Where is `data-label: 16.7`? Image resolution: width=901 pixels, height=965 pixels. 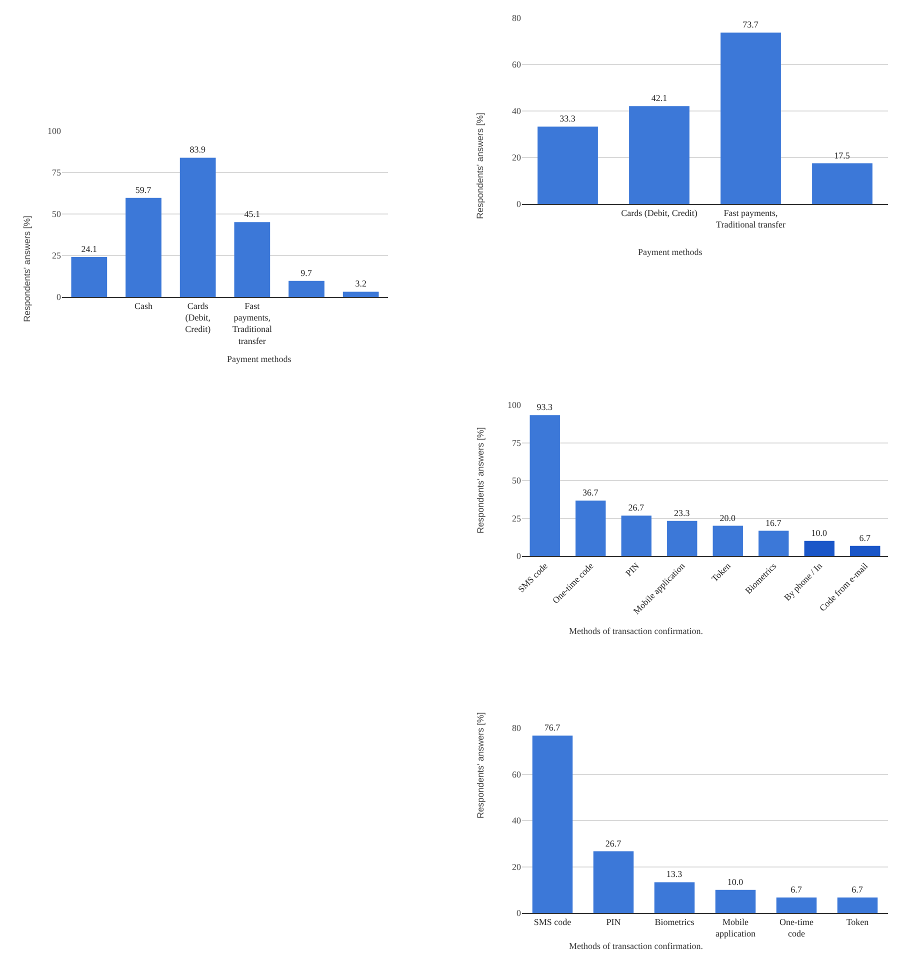
data-label: 16.7 is located at coordinates (774, 523).